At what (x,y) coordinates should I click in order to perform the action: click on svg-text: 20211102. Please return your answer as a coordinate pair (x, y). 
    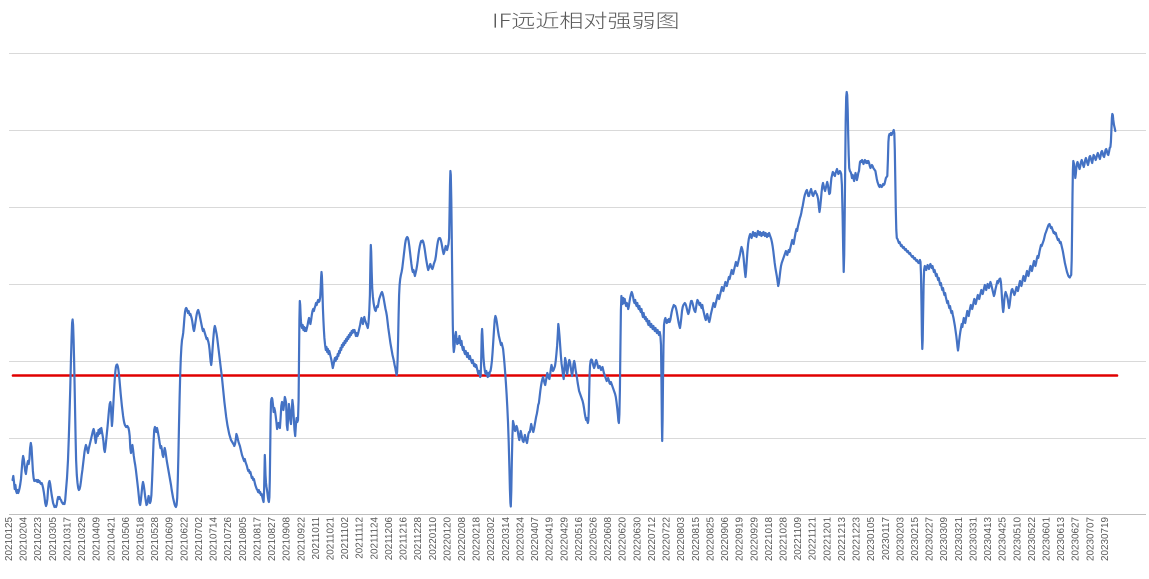
    Looking at the image, I should click on (345, 538).